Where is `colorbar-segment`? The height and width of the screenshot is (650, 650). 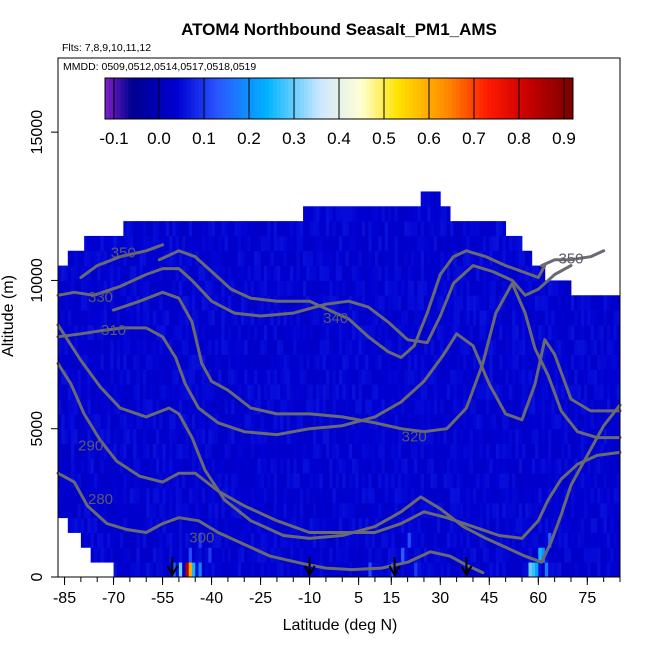
colorbar-segment is located at coordinates (181, 98).